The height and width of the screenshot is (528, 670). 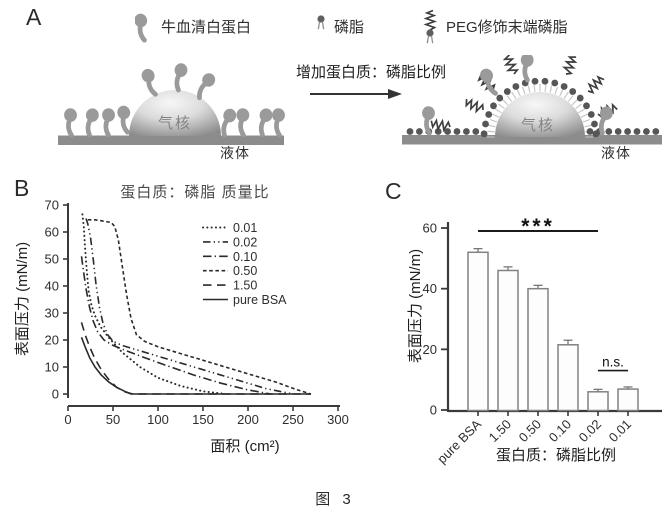 I want to click on svg-text: 70, so click(x=52, y=205).